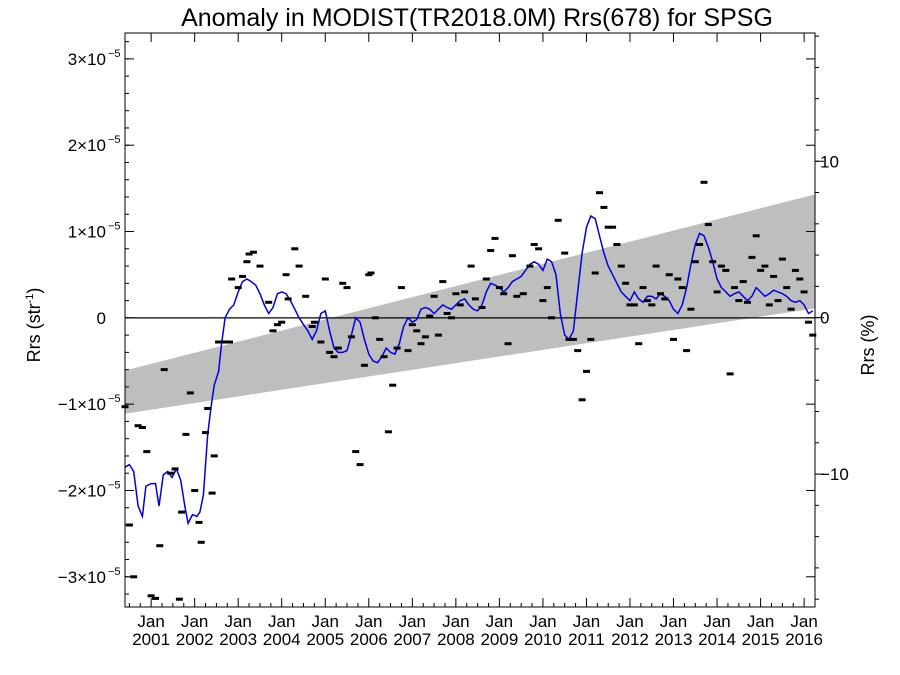 This screenshot has height=675, width=900. Describe the element at coordinates (499, 639) in the screenshot. I see `x-tick-year-label: 2009` at that location.